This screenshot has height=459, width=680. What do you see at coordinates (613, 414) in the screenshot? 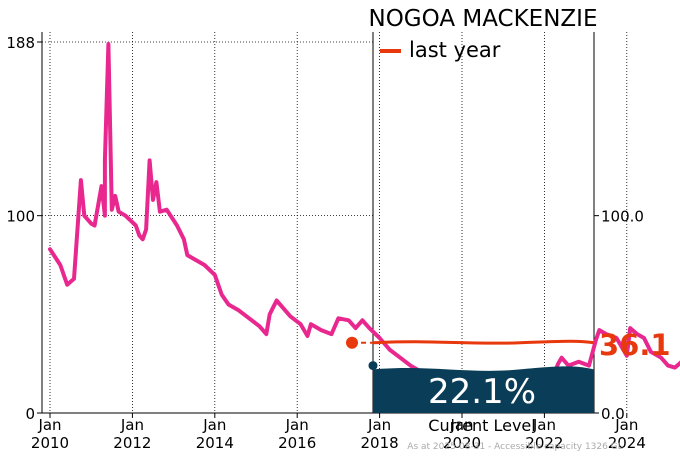
I see `right-tick-label: 0.0` at bounding box center [613, 414].